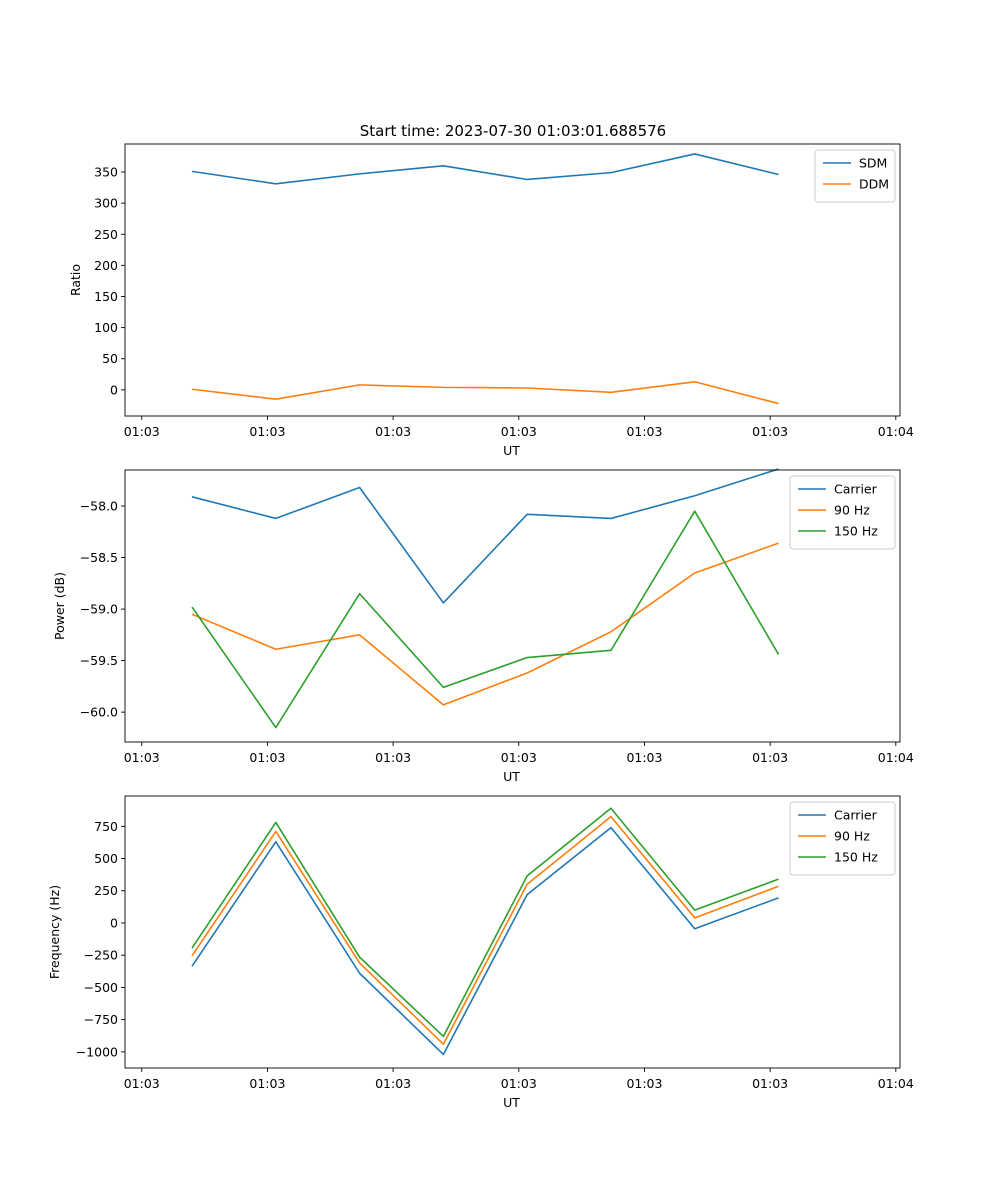 This screenshot has width=1000, height=1200. I want to click on series-line-sdm, so click(485, 169).